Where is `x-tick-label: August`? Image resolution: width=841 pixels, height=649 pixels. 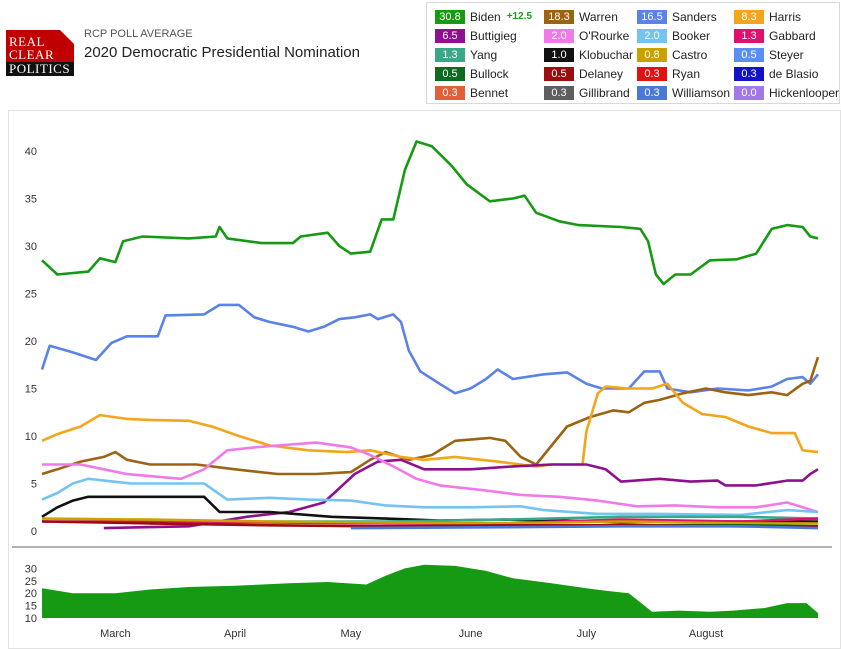 x-tick-label: August is located at coordinates (706, 634).